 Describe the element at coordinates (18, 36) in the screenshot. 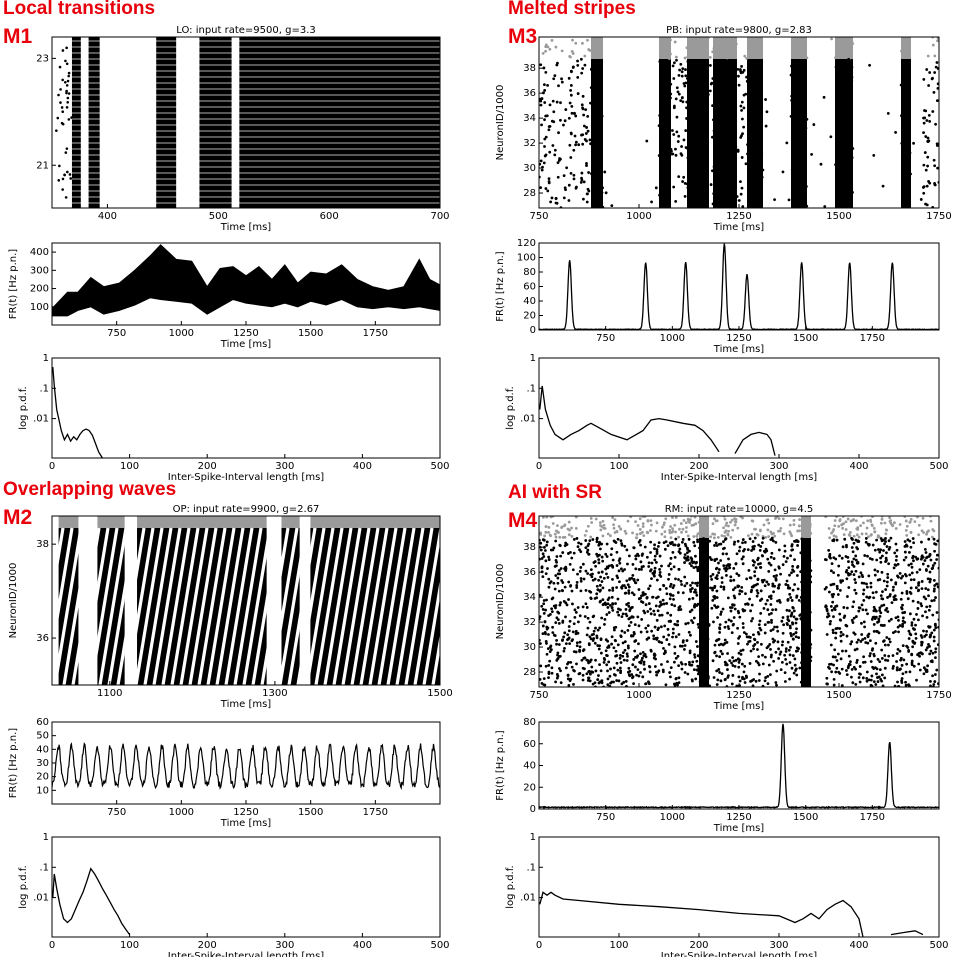

I see `model-label-m1: M1` at that location.